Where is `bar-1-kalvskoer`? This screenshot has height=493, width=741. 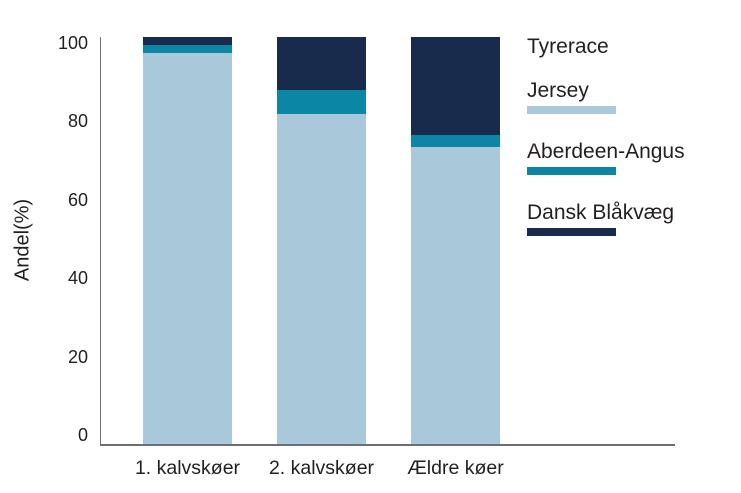 bar-1-kalvskoer is located at coordinates (187, 240).